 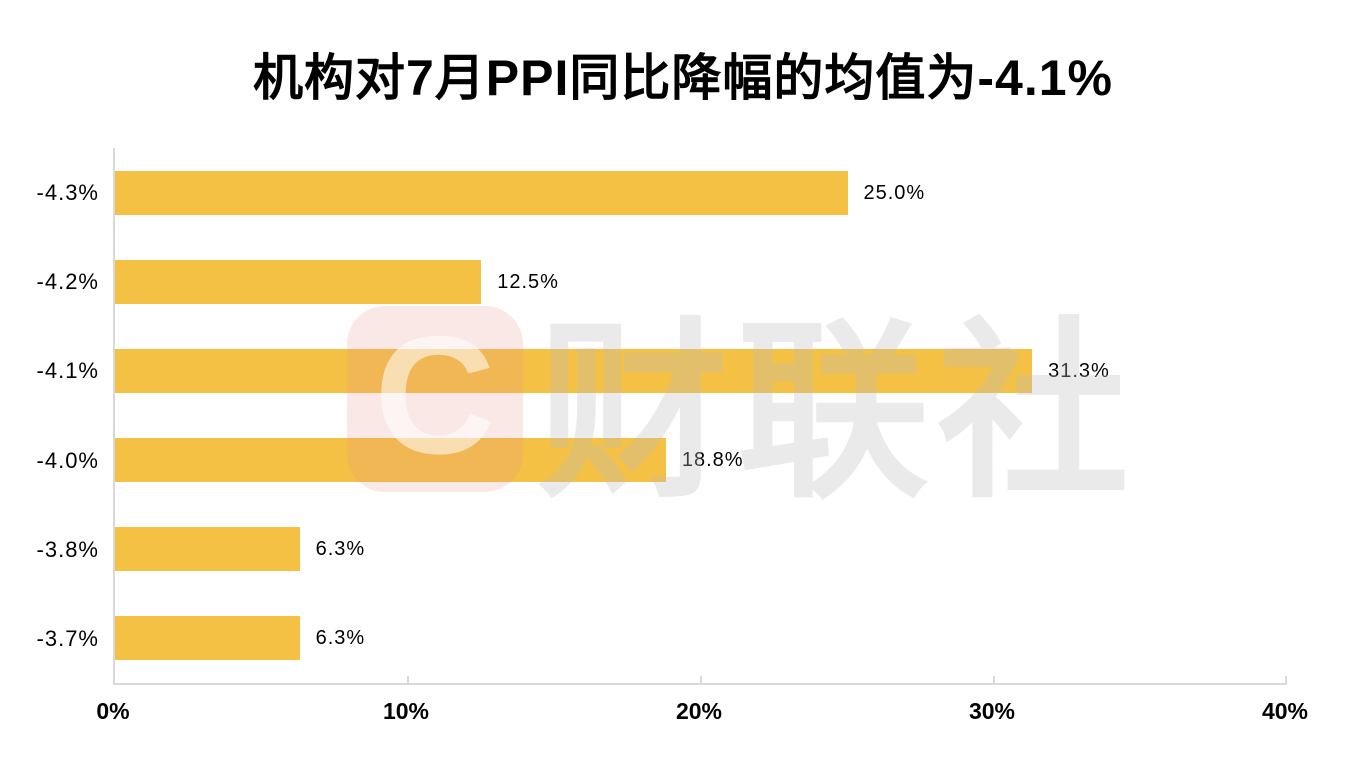 What do you see at coordinates (712, 460) in the screenshot?
I see `bar-value-label: 18.8%` at bounding box center [712, 460].